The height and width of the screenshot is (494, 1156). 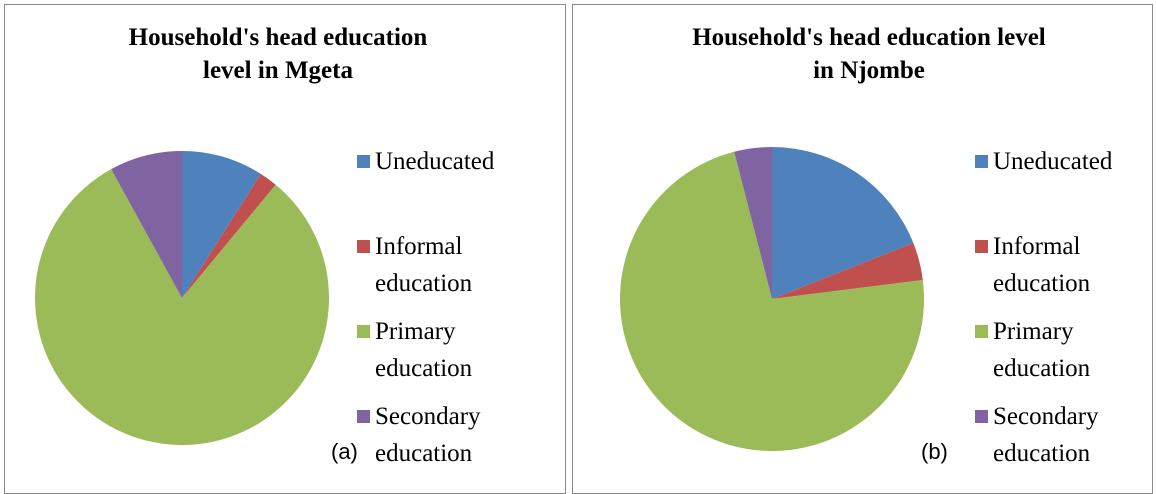 What do you see at coordinates (344, 451) in the screenshot?
I see `annotation: (a)` at bounding box center [344, 451].